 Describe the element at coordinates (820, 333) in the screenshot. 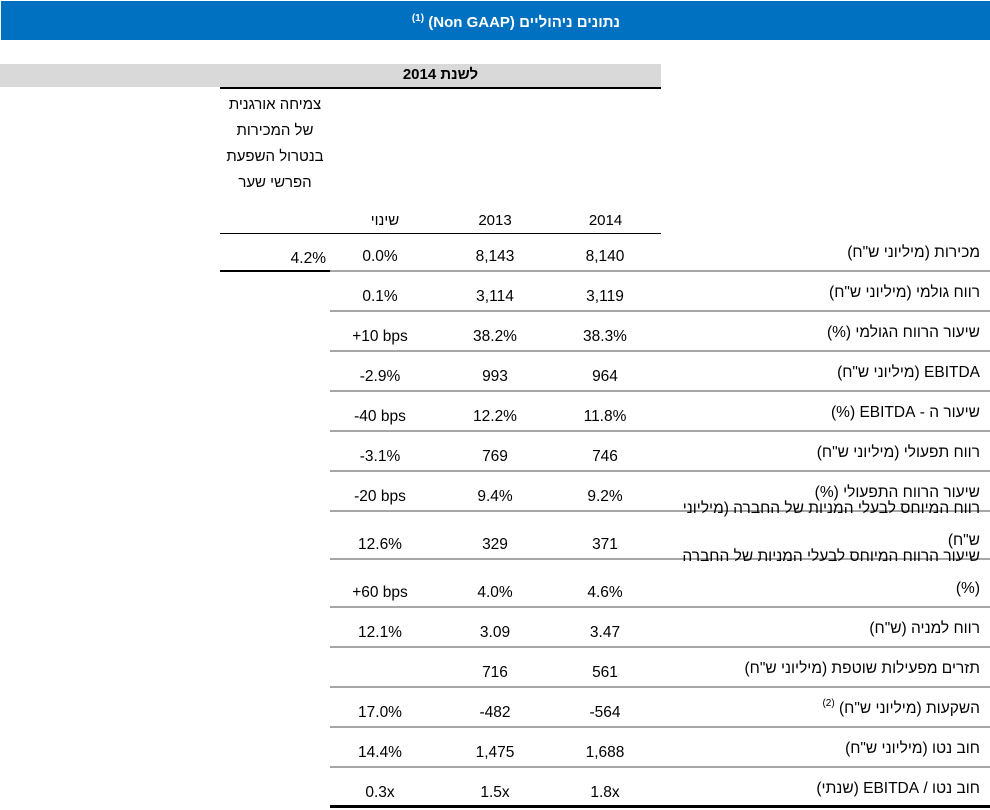

I see `row-label: שיעור הרווח הגולמי (%)` at that location.